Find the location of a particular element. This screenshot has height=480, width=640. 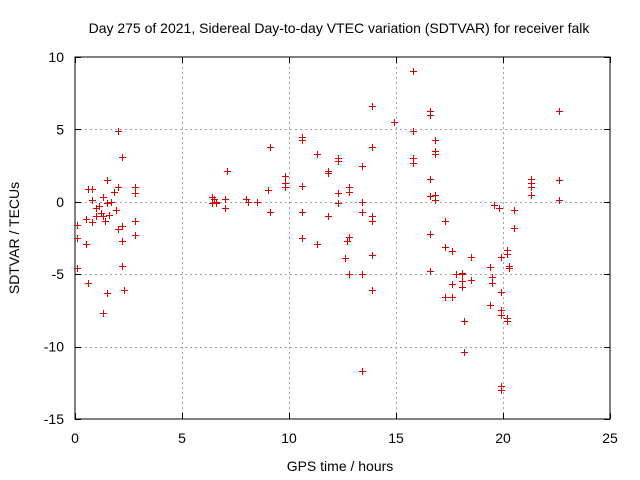

x-tick-label: 15 is located at coordinates (396, 438).